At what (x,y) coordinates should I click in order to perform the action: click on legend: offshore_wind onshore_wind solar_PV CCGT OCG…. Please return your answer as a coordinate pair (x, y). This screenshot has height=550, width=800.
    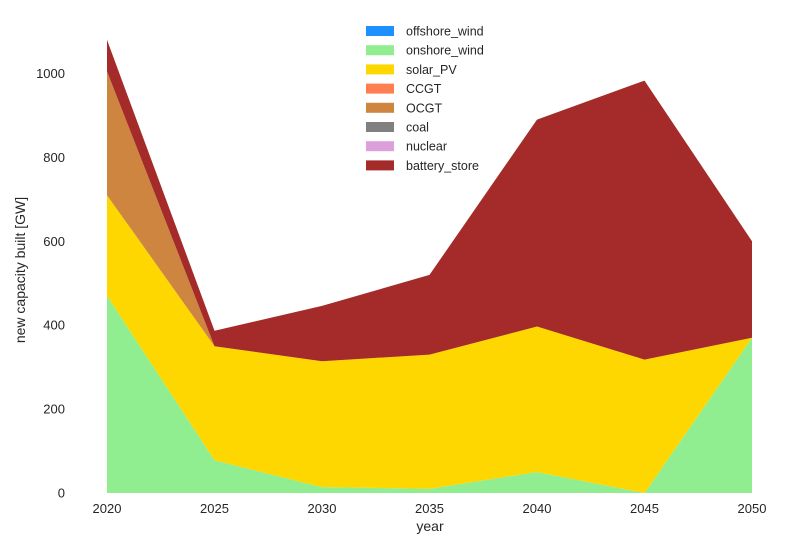
    Looking at the image, I should click on (425, 99).